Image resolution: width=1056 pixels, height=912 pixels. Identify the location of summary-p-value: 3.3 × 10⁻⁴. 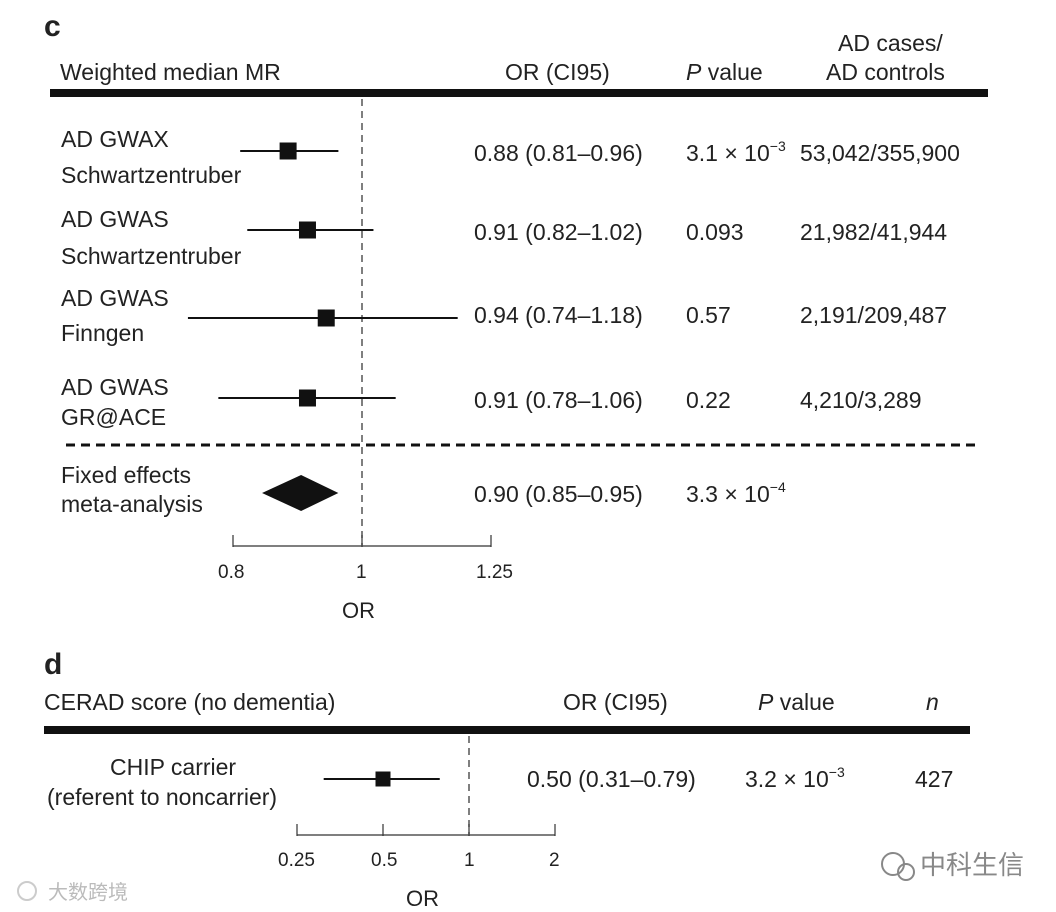
(736, 493).